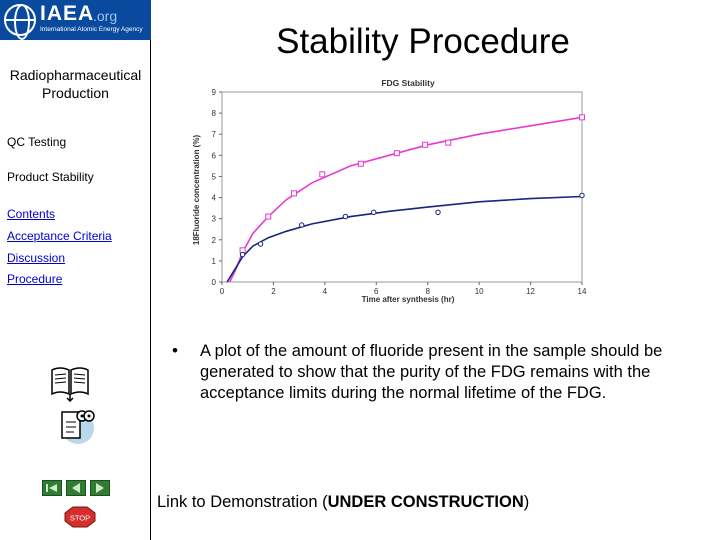 This screenshot has width=720, height=540. What do you see at coordinates (214, 282) in the screenshot?
I see `y-tick-label: 0` at bounding box center [214, 282].